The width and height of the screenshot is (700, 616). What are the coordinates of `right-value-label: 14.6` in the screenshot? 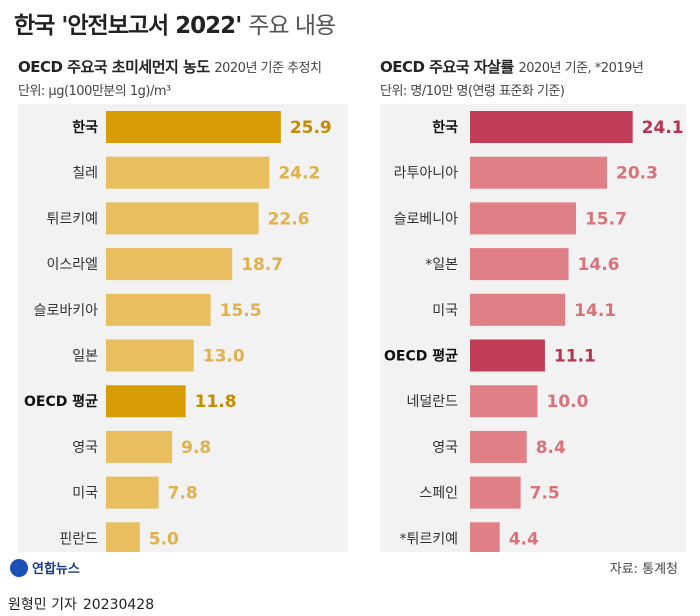 It's located at (599, 265).